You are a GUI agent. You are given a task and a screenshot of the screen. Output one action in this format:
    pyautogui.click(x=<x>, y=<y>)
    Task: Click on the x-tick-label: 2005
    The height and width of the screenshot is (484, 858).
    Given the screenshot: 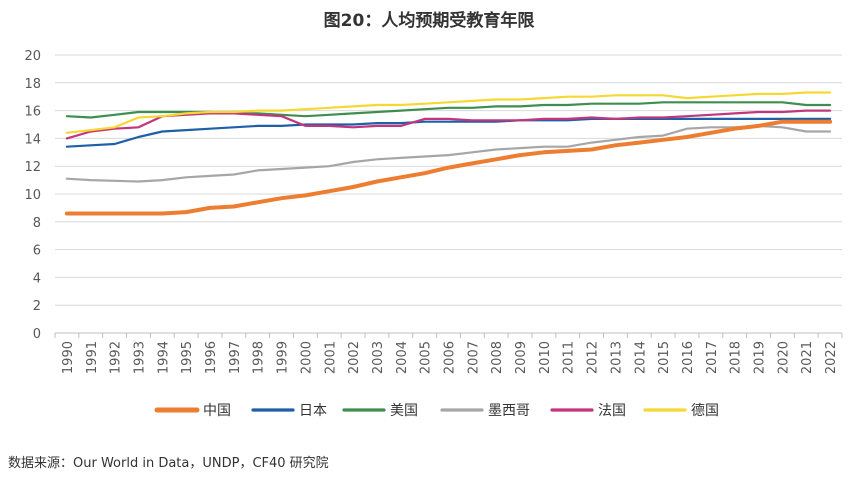 What is the action you would take?
    pyautogui.click(x=426, y=357)
    